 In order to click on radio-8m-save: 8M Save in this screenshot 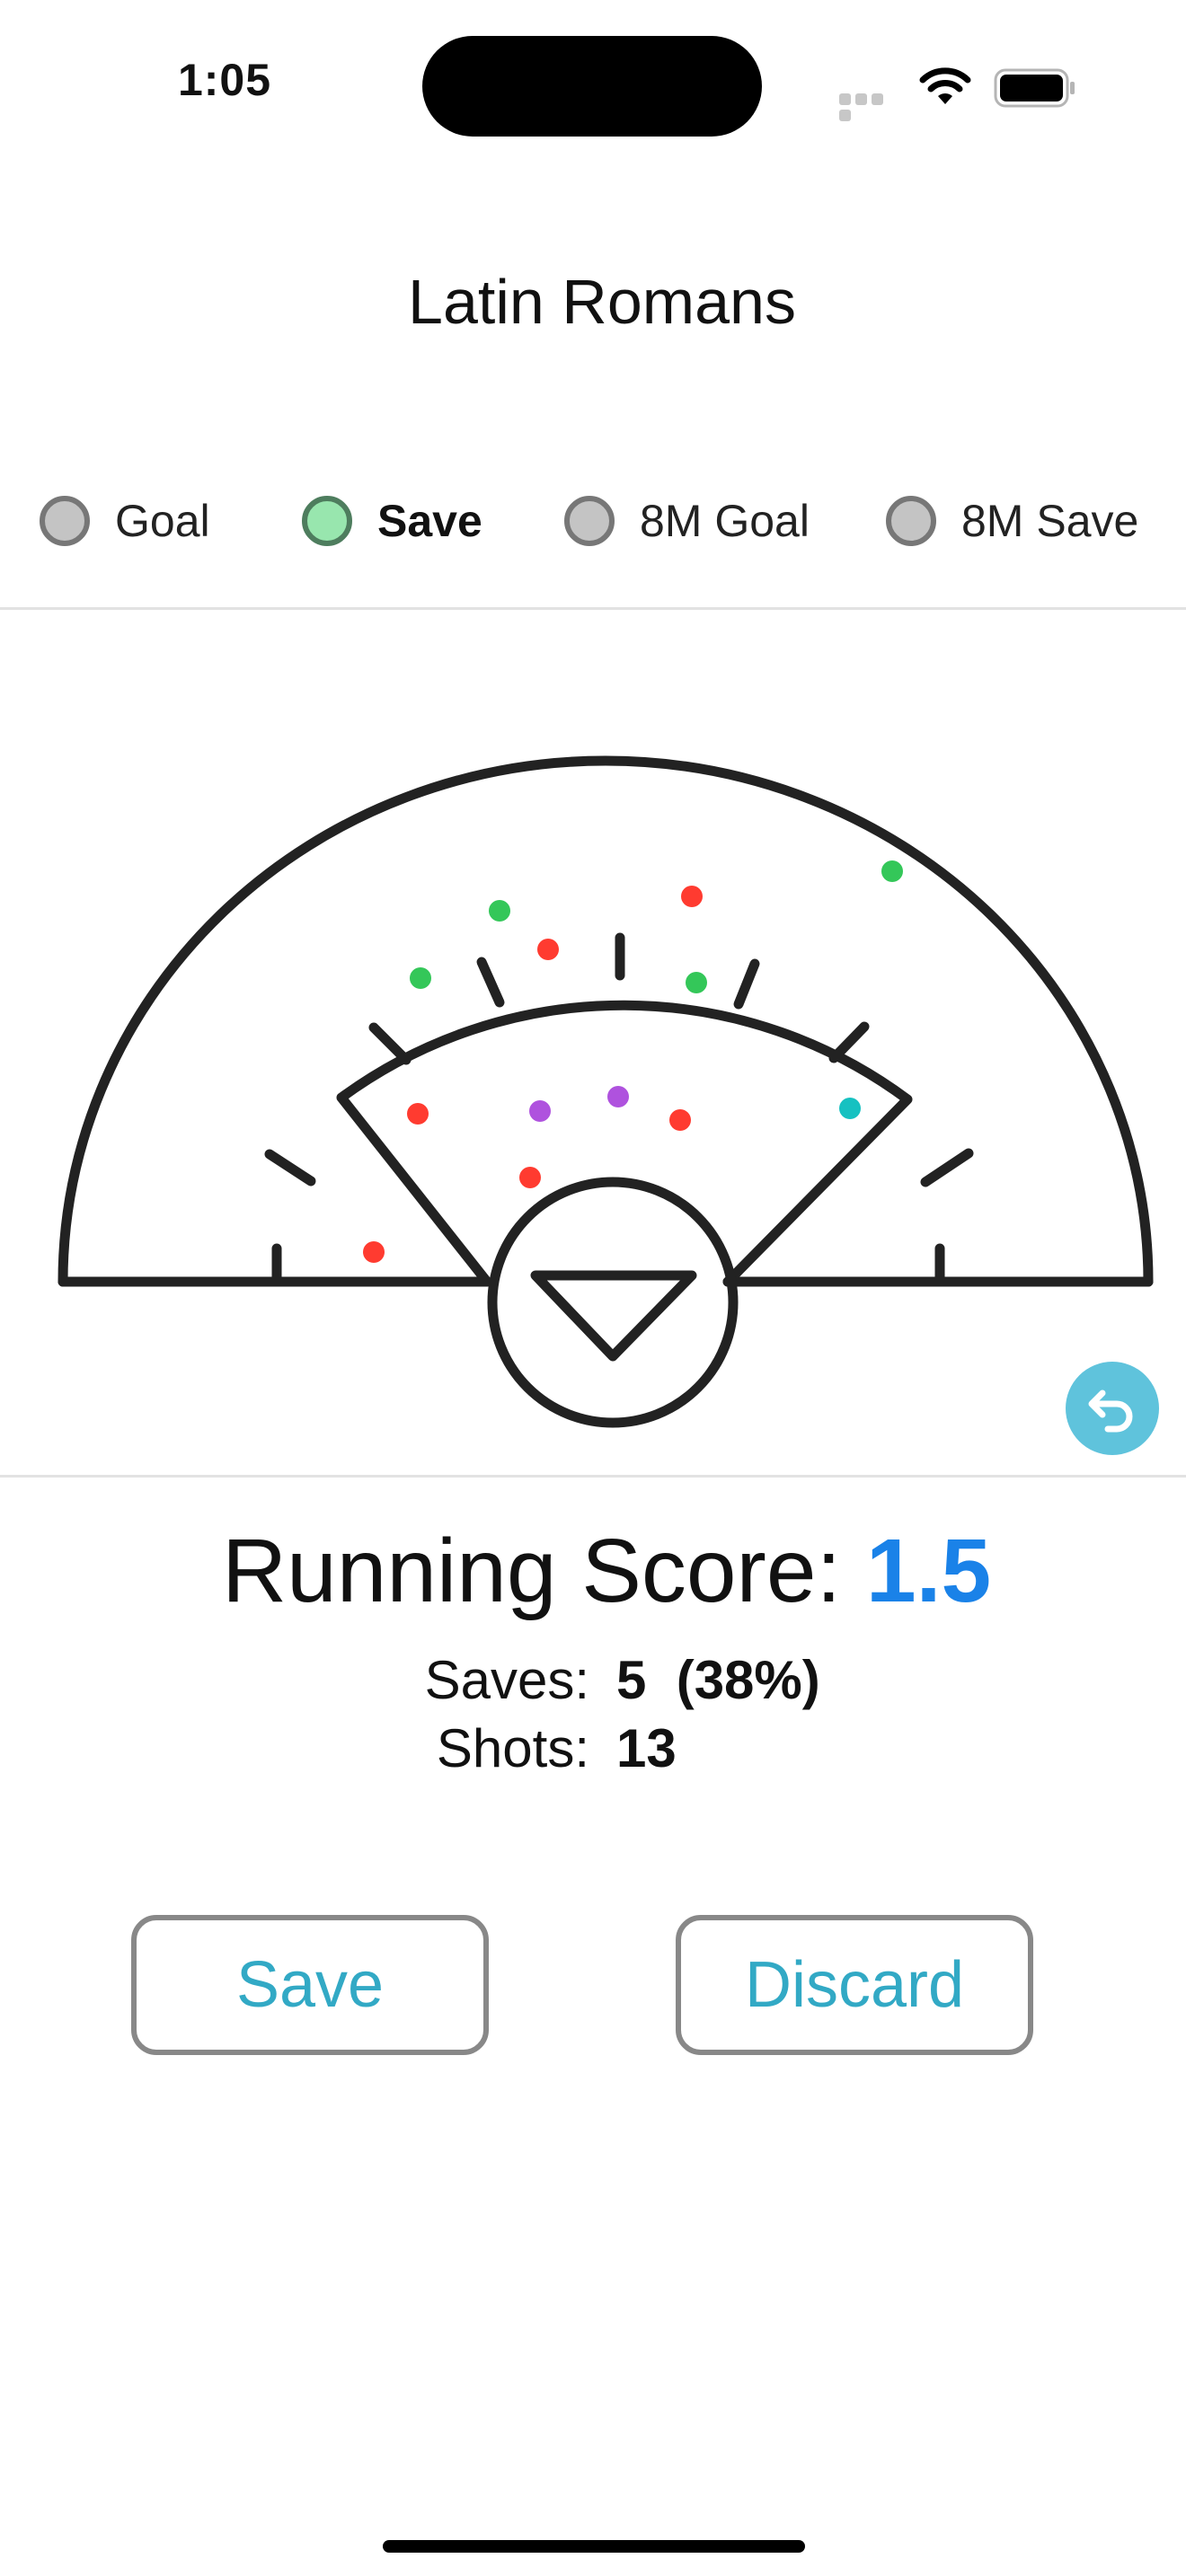, I will do `click(1012, 521)`.